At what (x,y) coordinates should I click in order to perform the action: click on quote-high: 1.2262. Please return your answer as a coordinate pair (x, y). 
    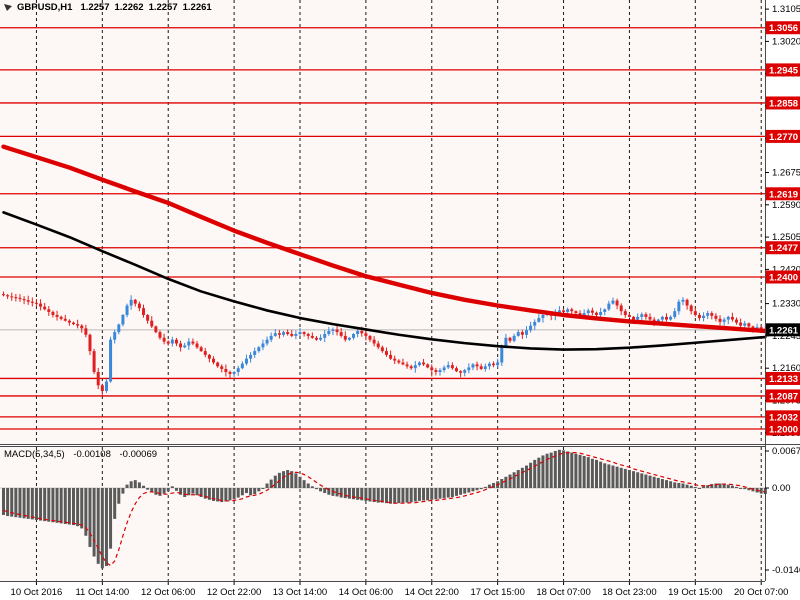
    Looking at the image, I should click on (129, 7).